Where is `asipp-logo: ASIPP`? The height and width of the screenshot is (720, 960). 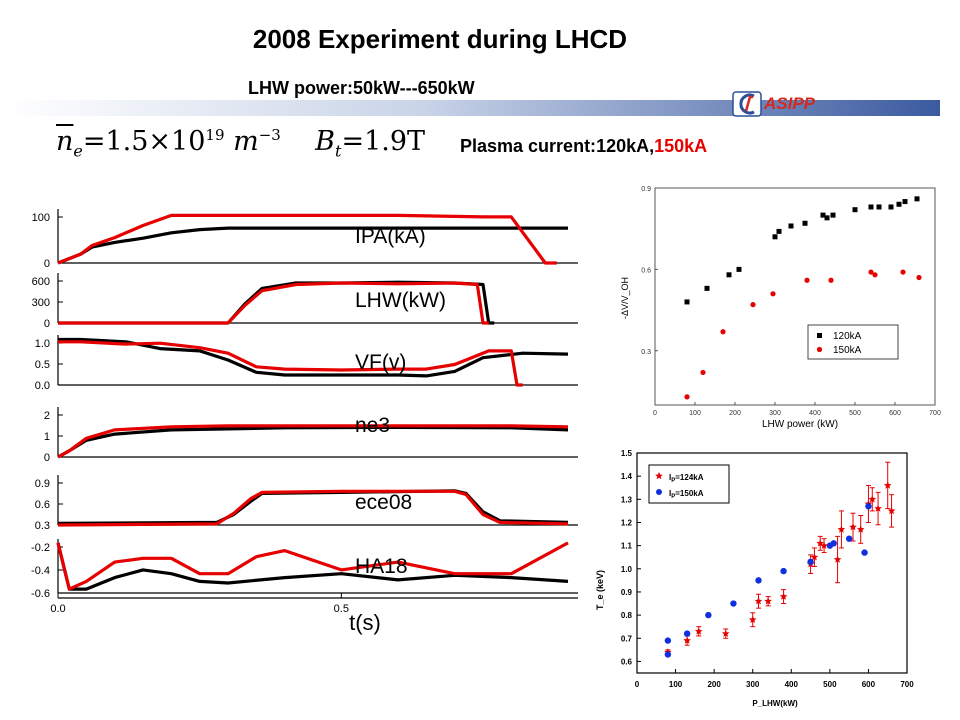 asipp-logo: ASIPP is located at coordinates (773, 104).